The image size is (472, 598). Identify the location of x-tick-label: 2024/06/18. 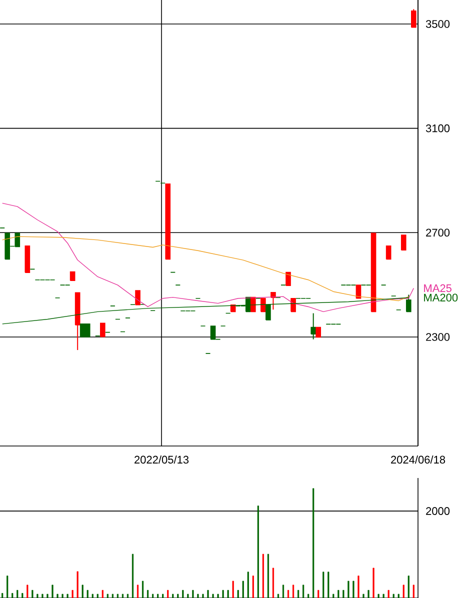
(418, 460).